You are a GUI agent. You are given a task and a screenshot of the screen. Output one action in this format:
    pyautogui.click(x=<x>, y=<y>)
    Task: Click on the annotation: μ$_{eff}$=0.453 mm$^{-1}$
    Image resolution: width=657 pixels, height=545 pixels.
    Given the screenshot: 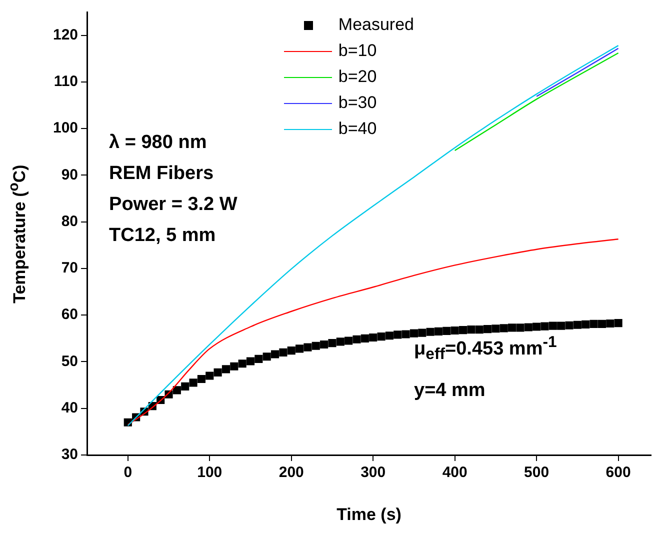 What is the action you would take?
    pyautogui.click(x=485, y=349)
    